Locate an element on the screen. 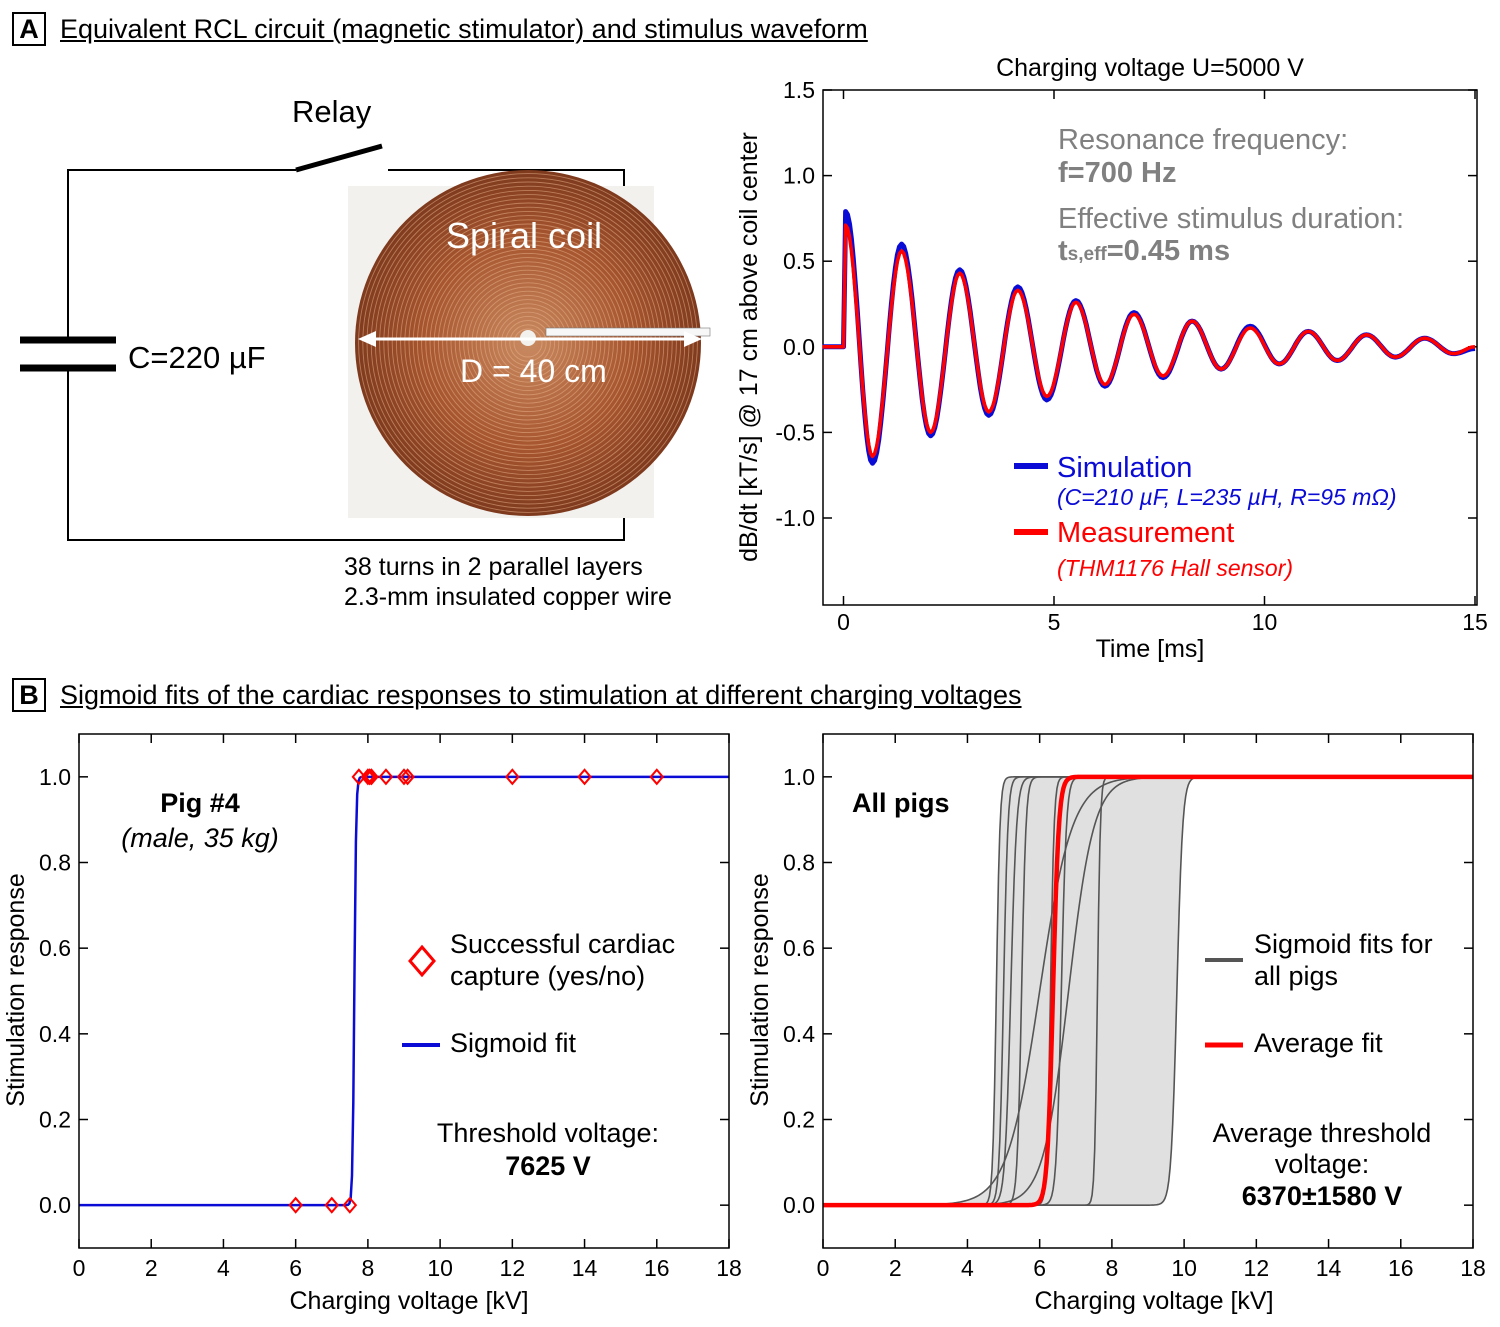  coil-note-line1: 38 turns in 2 parallel layers is located at coordinates (493, 567).